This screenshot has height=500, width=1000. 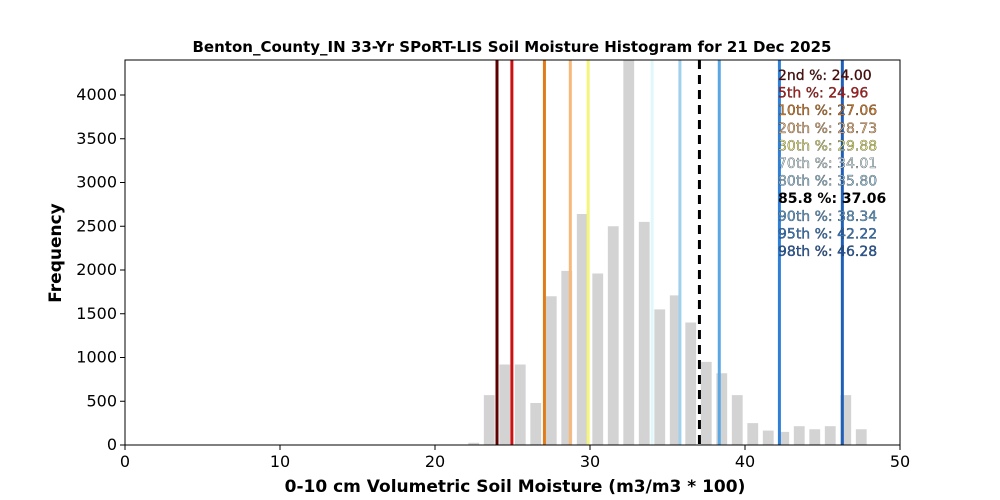 I want to click on percentile-label-9: 95th %: 42.22, so click(x=827, y=234).